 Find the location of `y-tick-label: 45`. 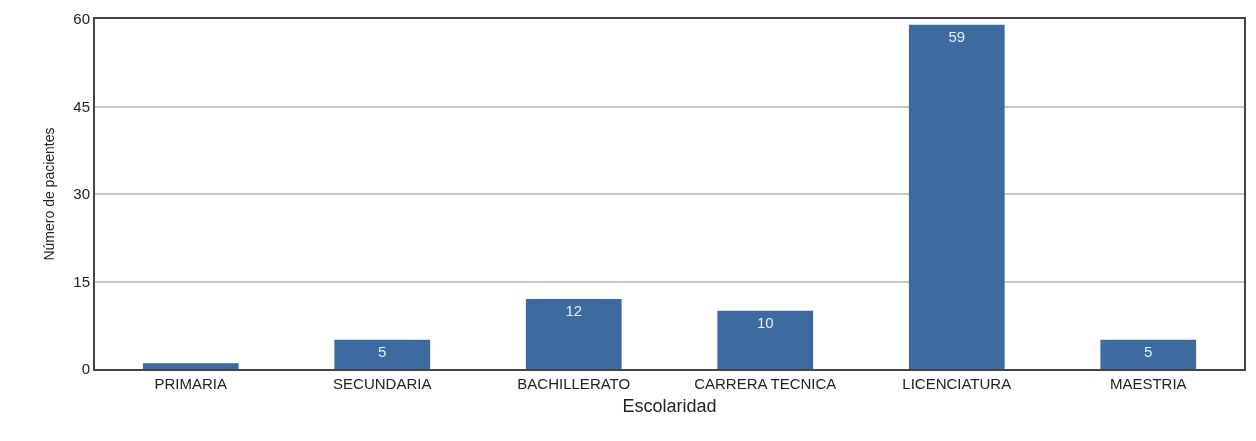

y-tick-label: 45 is located at coordinates (81, 106).